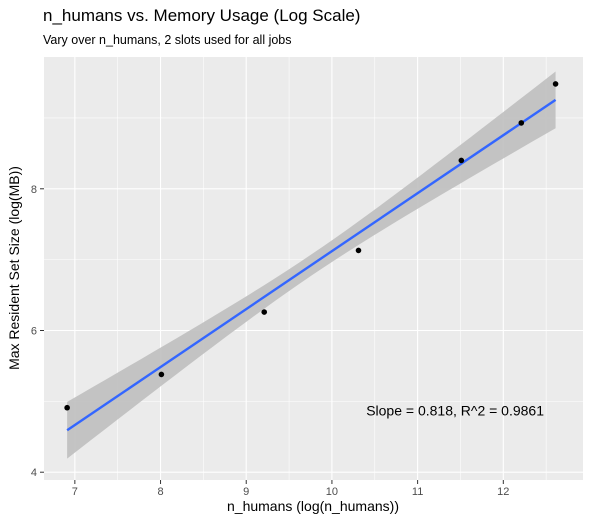  I want to click on x-tick-label: 11, so click(417, 492).